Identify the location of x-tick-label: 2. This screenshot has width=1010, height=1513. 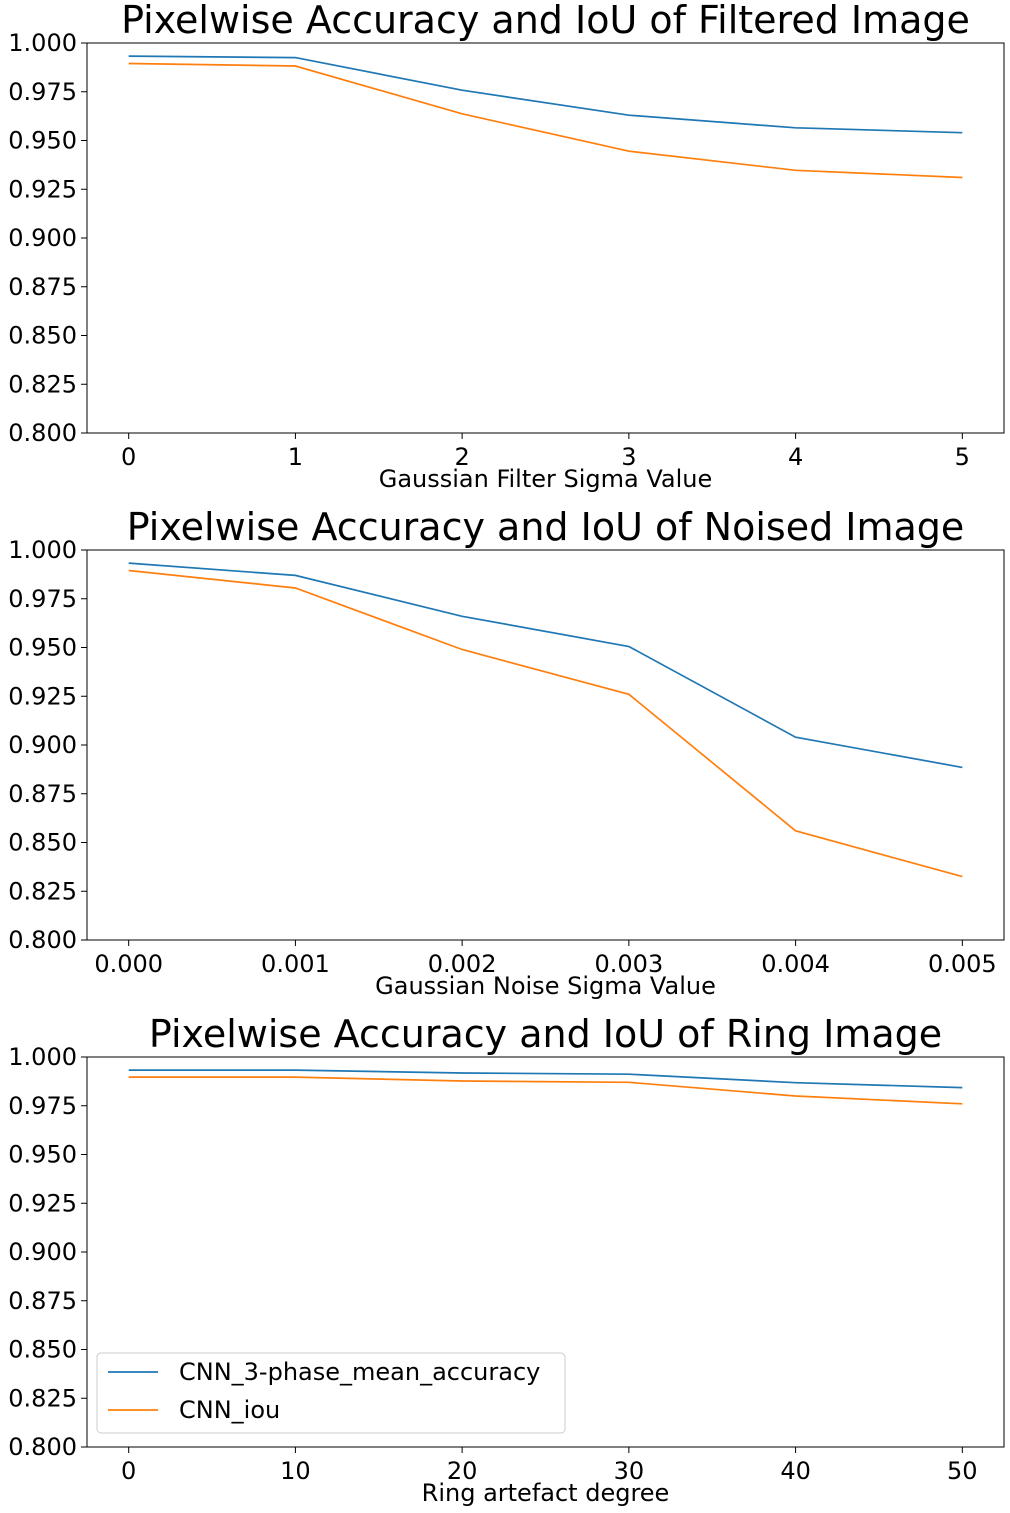
(461, 457).